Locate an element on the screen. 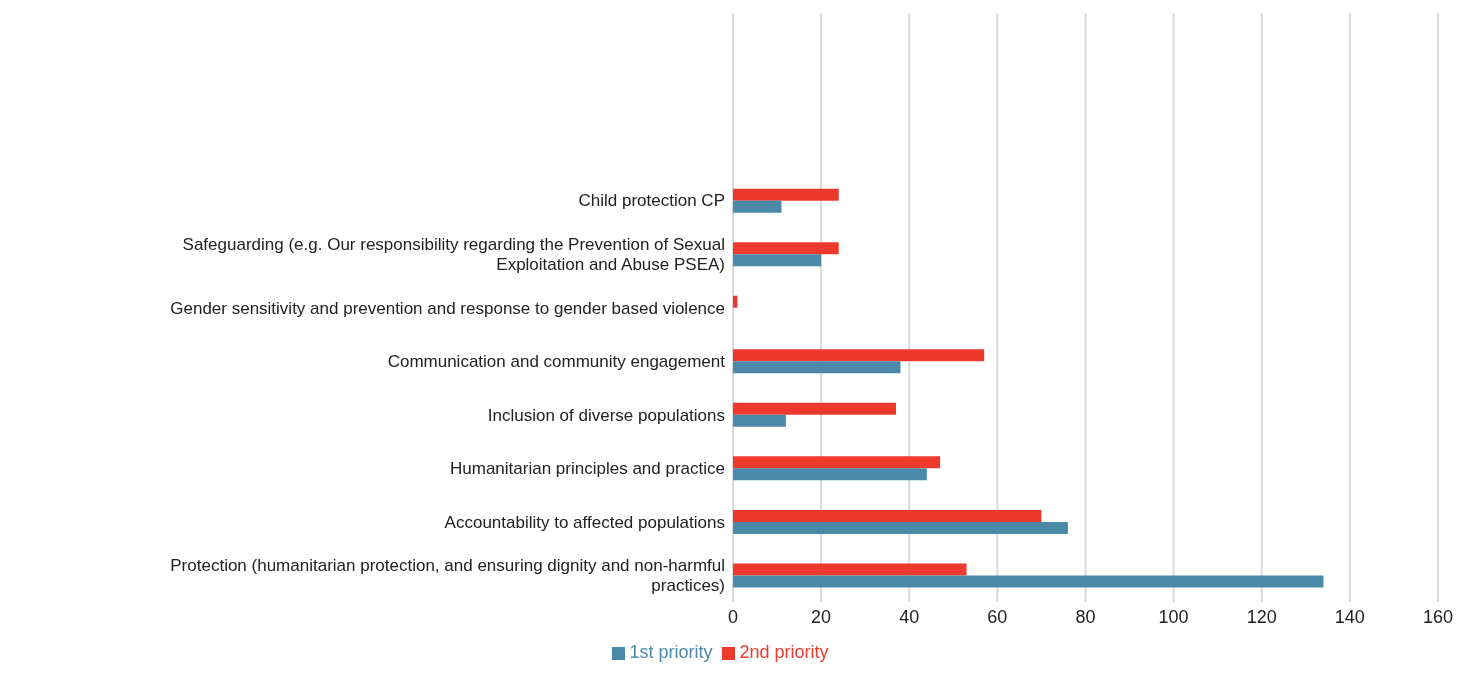 This screenshot has width=1471, height=673. y-tick-label: Gender sensitivity and prevention and response to gender based violence is located at coordinates (447, 307).